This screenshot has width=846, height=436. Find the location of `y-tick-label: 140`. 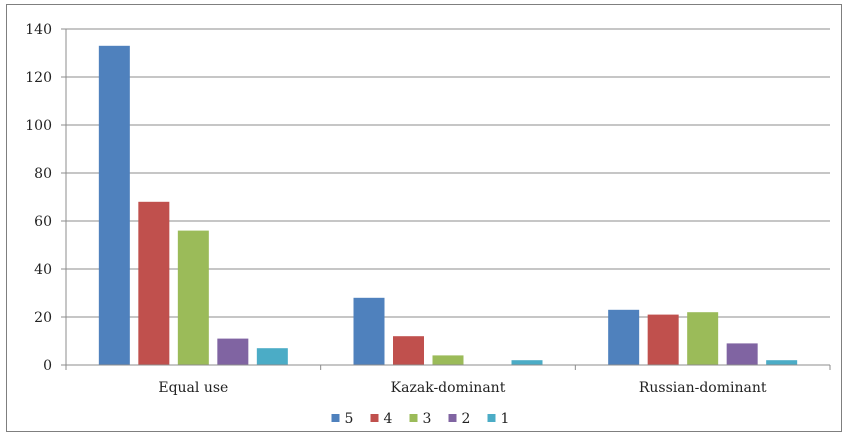

y-tick-label: 140 is located at coordinates (38, 30).